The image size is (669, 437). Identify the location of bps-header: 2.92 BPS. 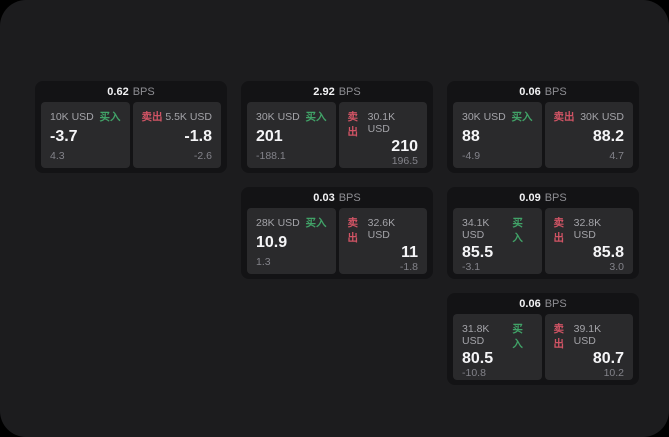
(337, 91).